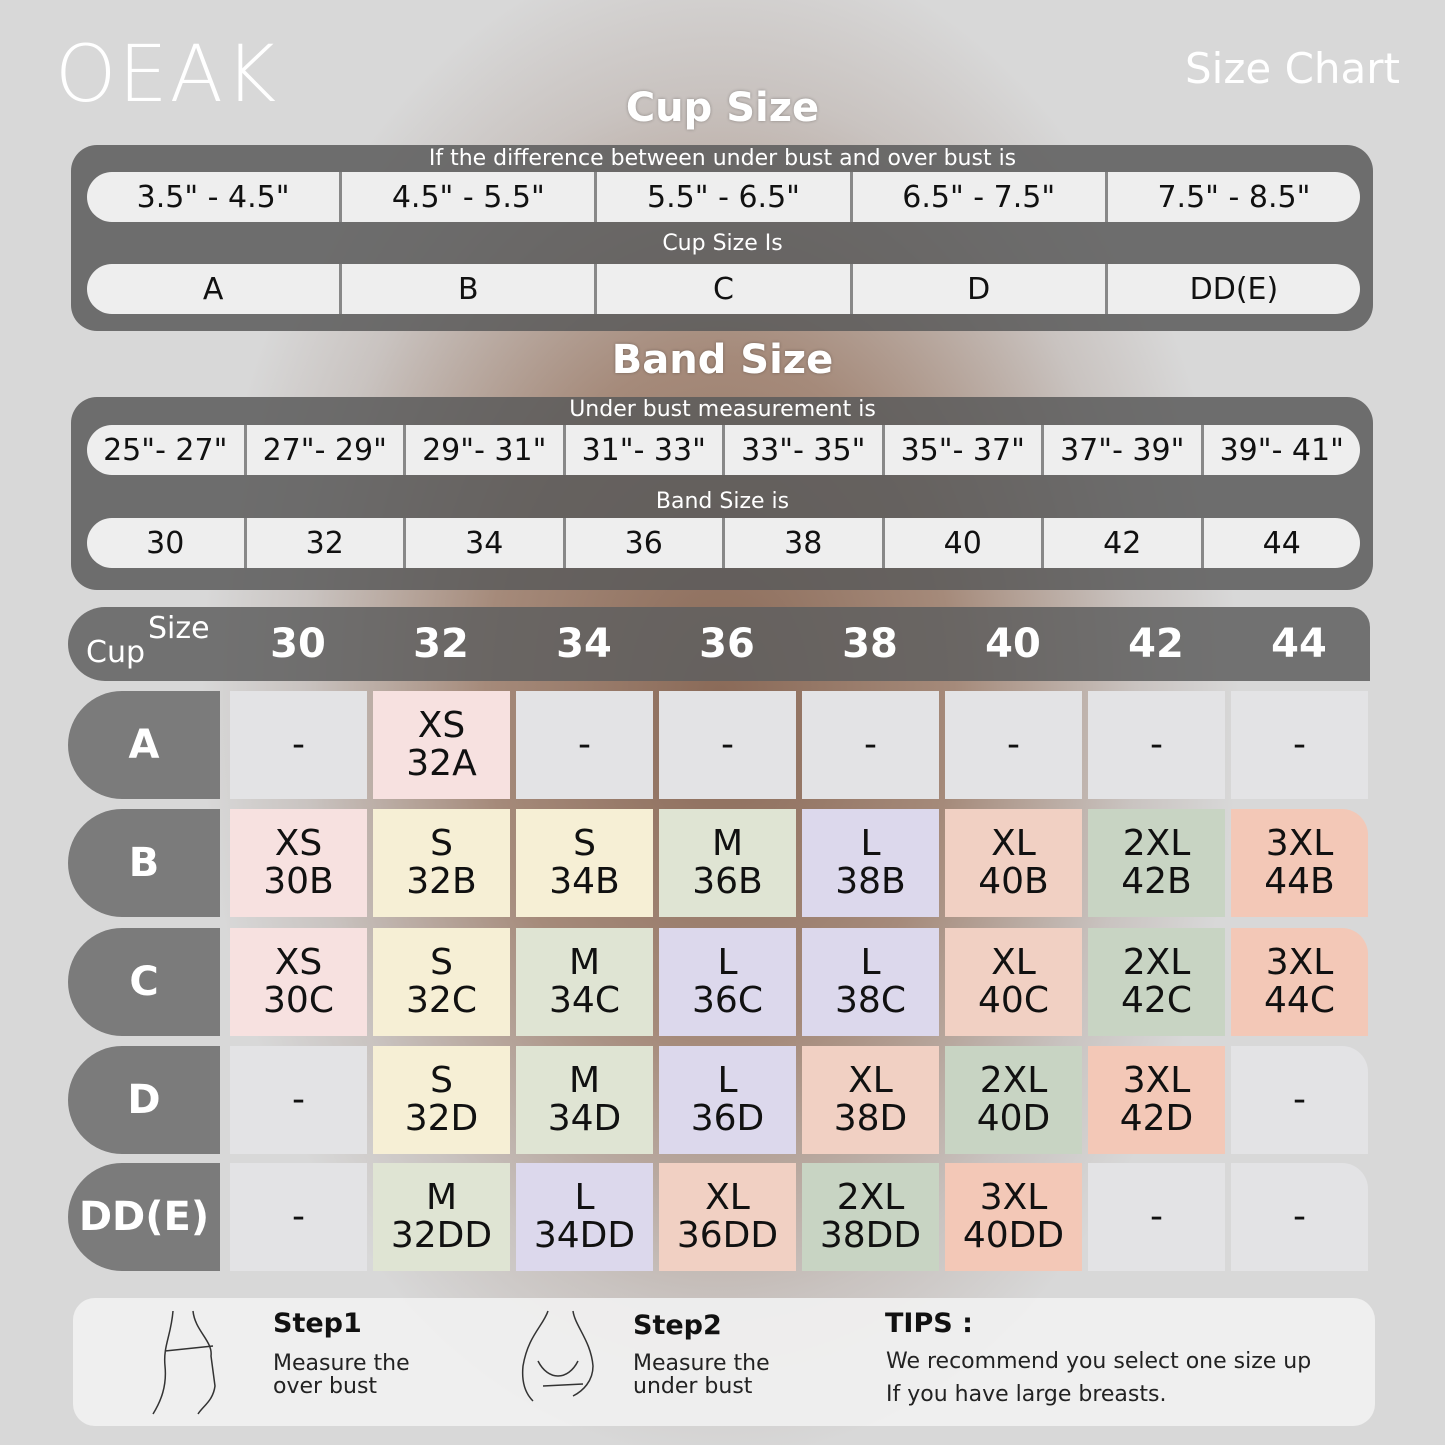  What do you see at coordinates (167, 543) in the screenshot?
I see `band-value-cell: 30` at bounding box center [167, 543].